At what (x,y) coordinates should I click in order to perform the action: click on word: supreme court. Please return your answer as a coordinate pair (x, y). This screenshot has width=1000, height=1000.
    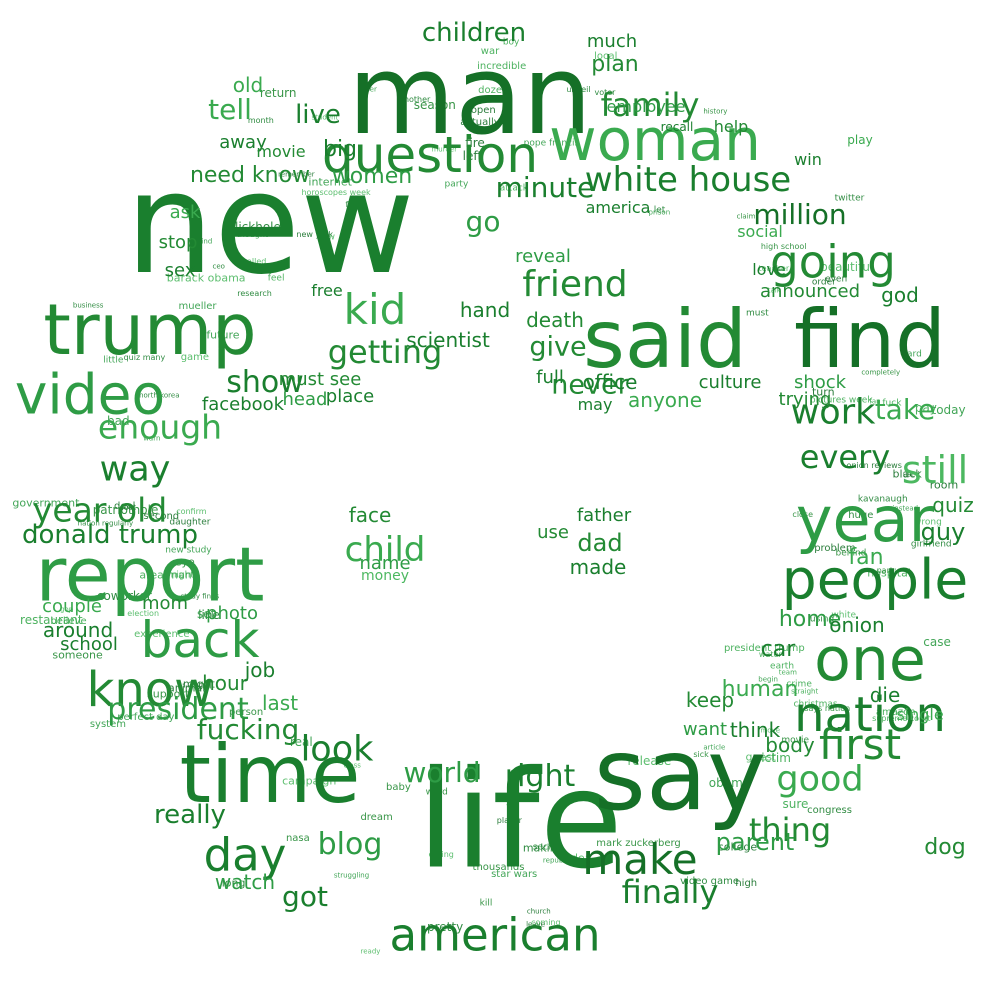
    Looking at the image, I should click on (901, 719).